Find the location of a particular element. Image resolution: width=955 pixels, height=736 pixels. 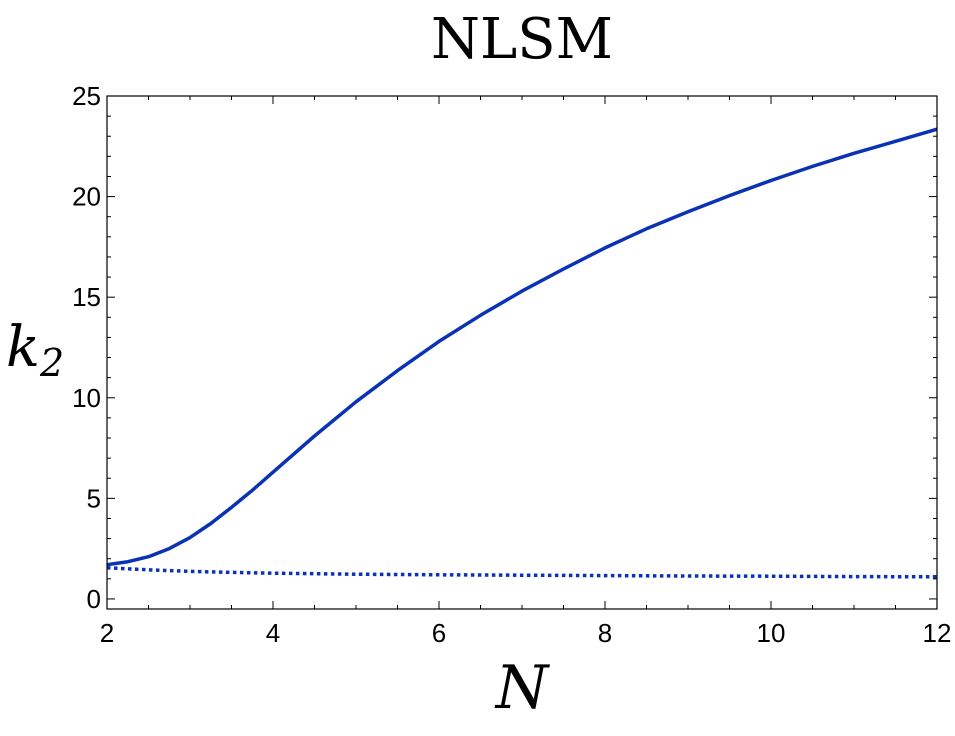

chart-title: NLSM is located at coordinates (522, 39).